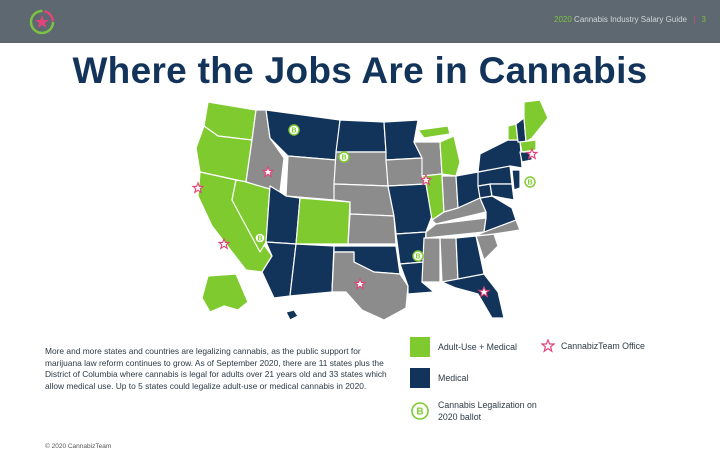  I want to click on cannabizteam-logo-icon, so click(42, 22).